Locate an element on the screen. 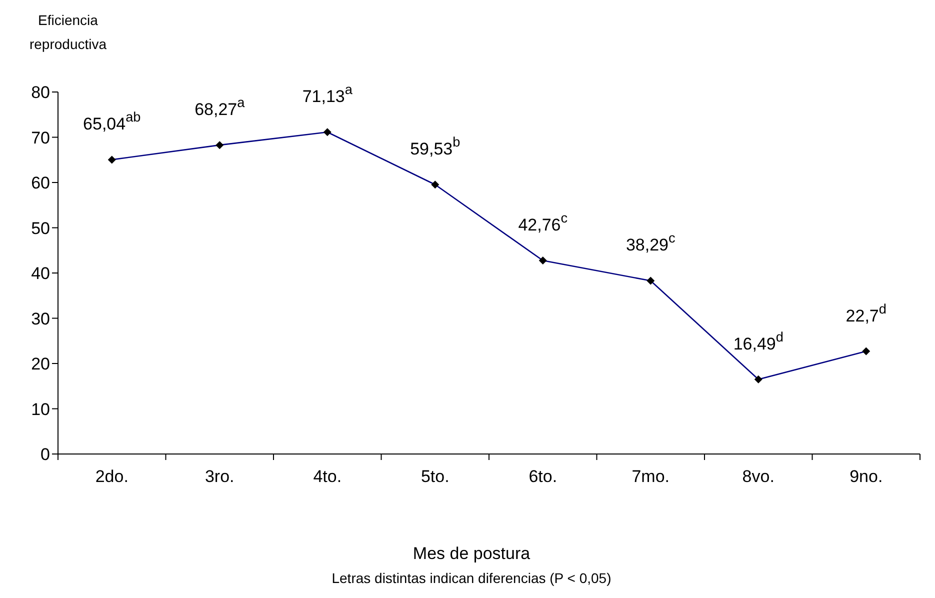  data-label: 68,27$^{a}$ is located at coordinates (220, 107).